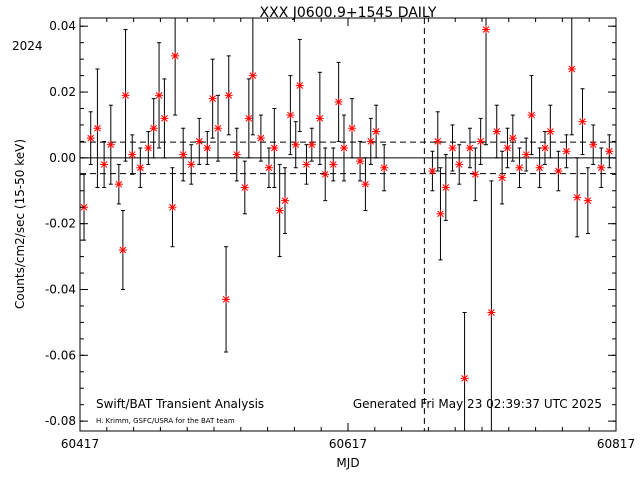 Image resolution: width=640 pixels, height=480 pixels. What do you see at coordinates (477, 404) in the screenshot?
I see `footer-generated-timestamp: Generated Fri May 23 02:39:37 UTC 2025` at bounding box center [477, 404].